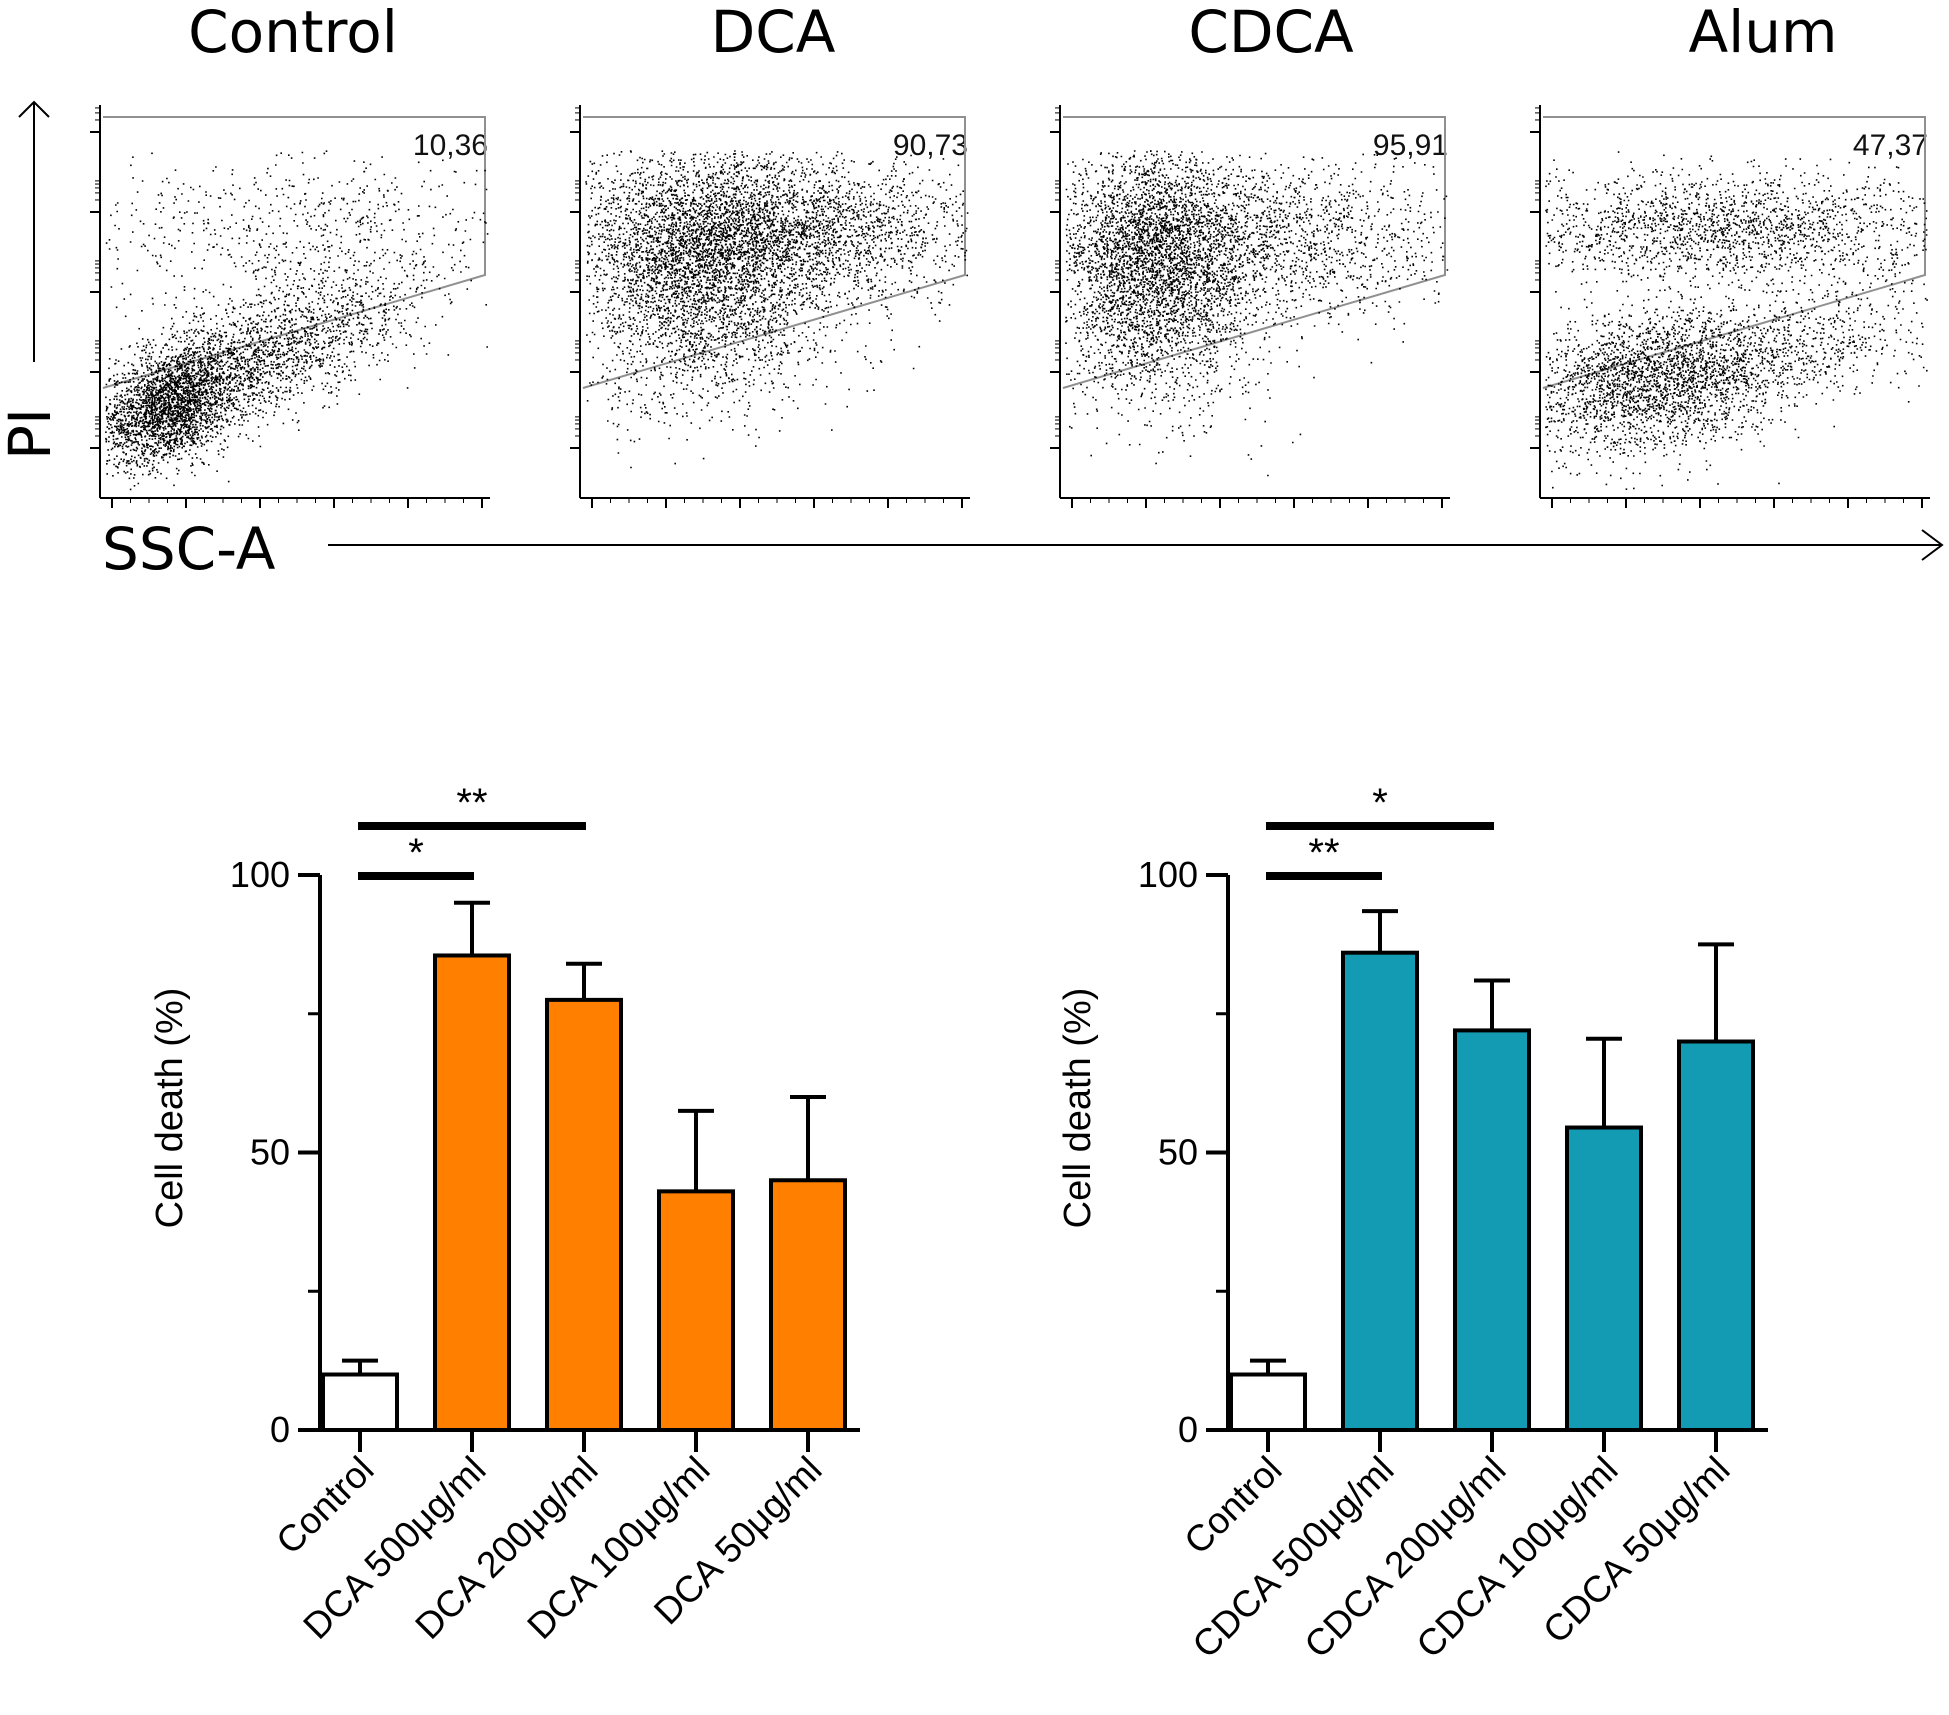 This screenshot has width=1949, height=1715. Describe the element at coordinates (189, 549) in the screenshot. I see `ssc-axis-label: SSC-A` at that location.